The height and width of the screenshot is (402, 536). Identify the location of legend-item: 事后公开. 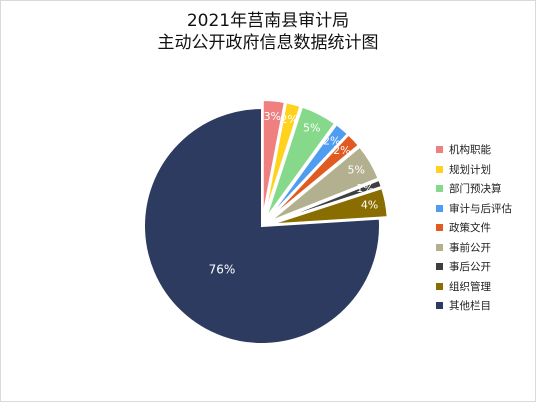
(474, 267).